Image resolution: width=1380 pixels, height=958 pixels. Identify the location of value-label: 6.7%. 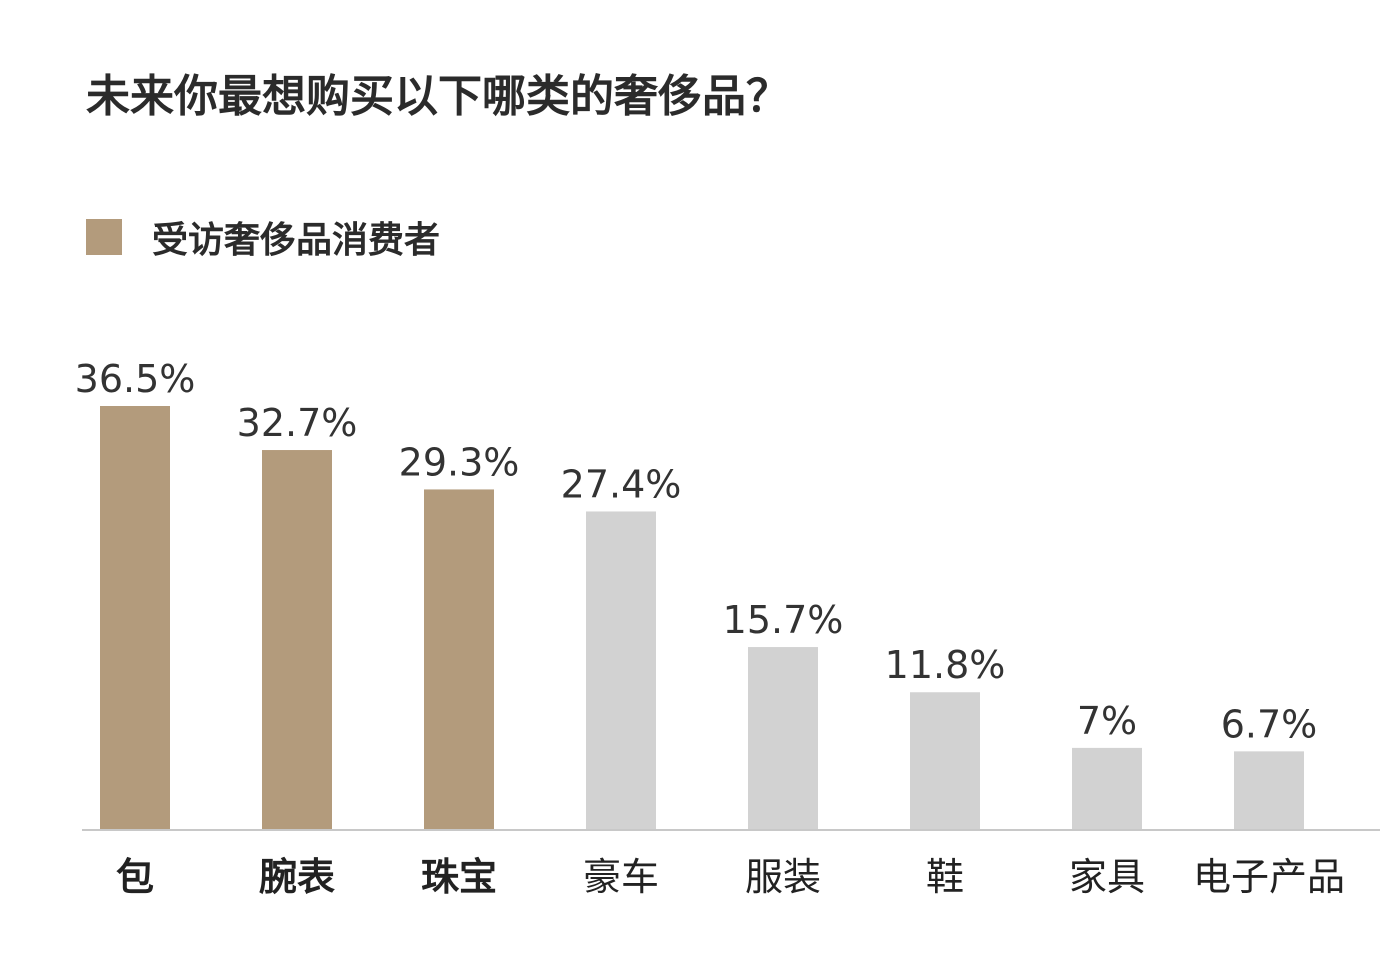
(1269, 724).